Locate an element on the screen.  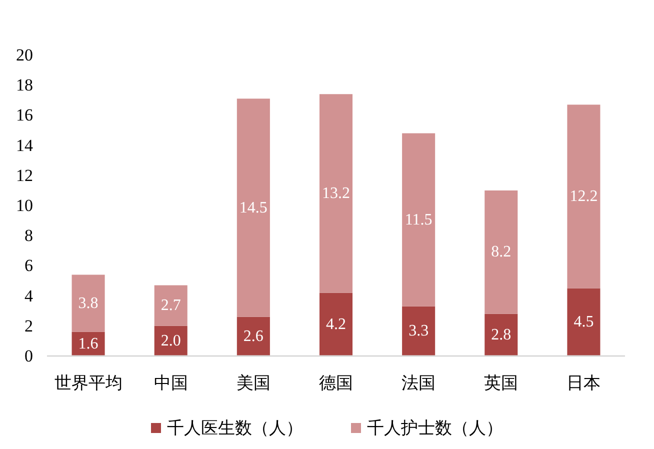
data-label: 2.7 is located at coordinates (170, 305).